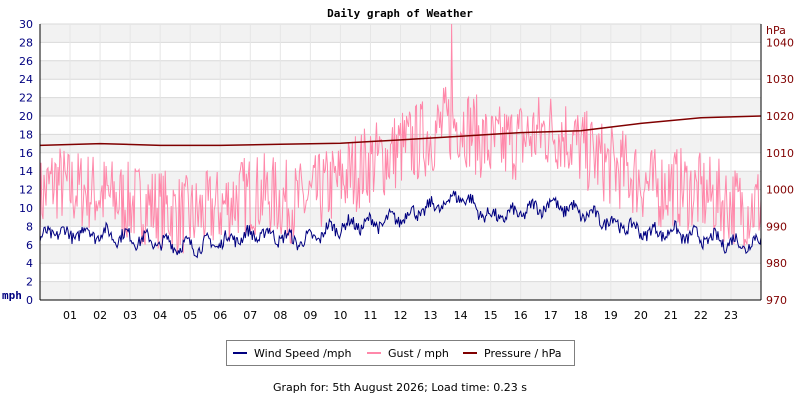 This screenshot has height=400, width=800. What do you see at coordinates (26, 98) in the screenshot?
I see `left-tick-label: 22` at bounding box center [26, 98].